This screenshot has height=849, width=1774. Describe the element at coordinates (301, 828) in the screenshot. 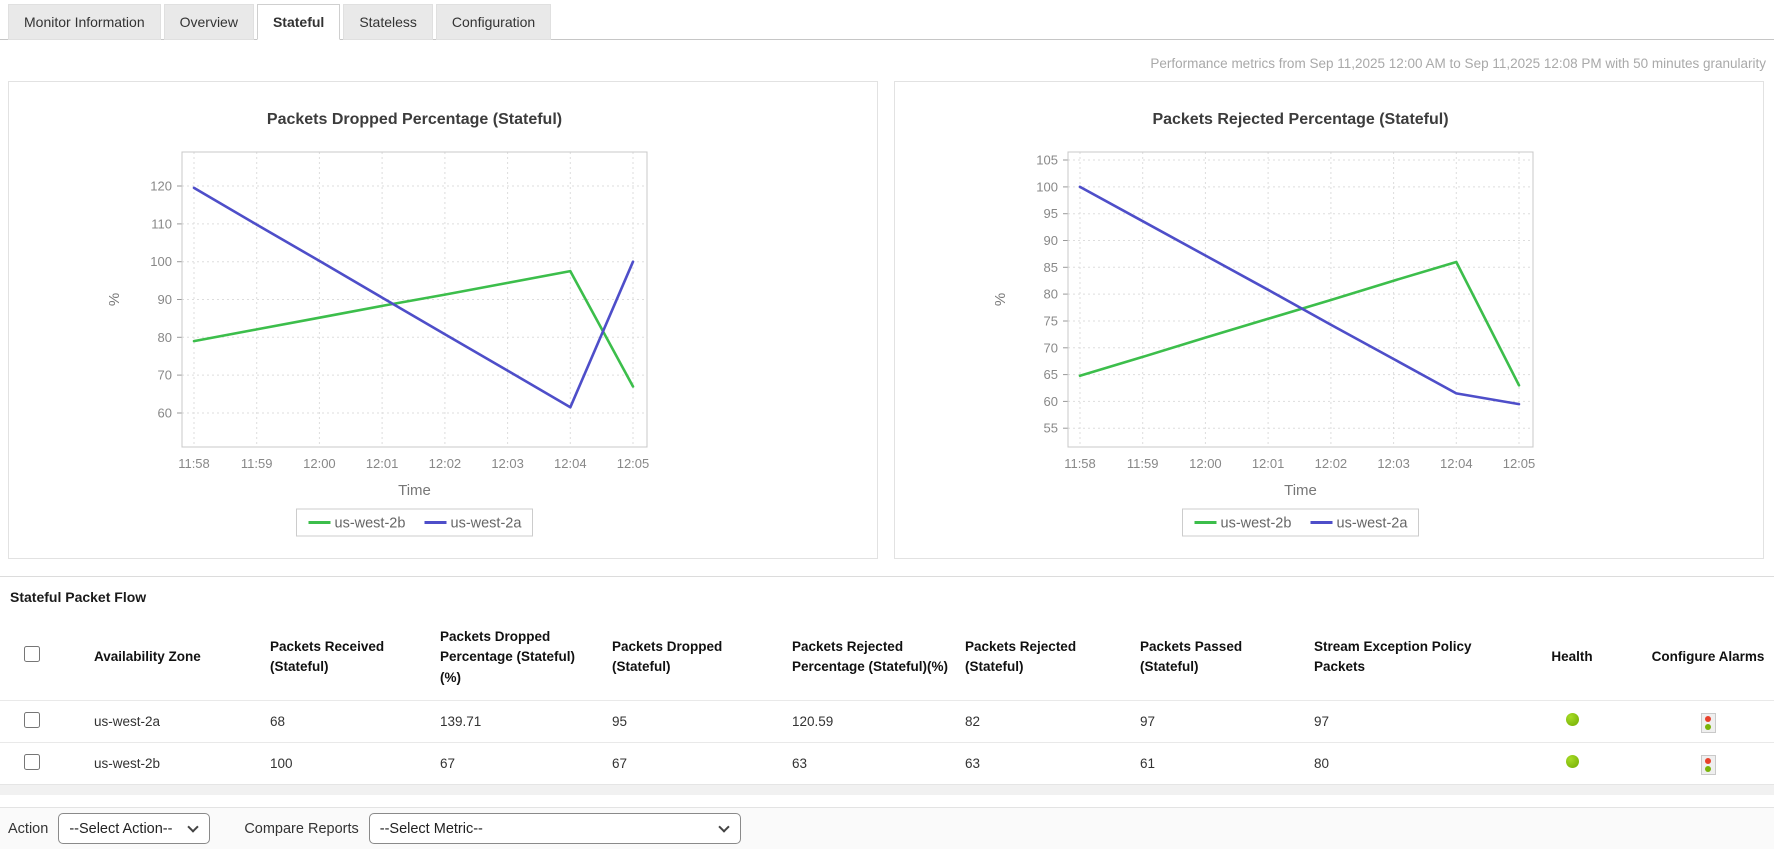

I see `compare-reports-label: Compare Reports` at that location.